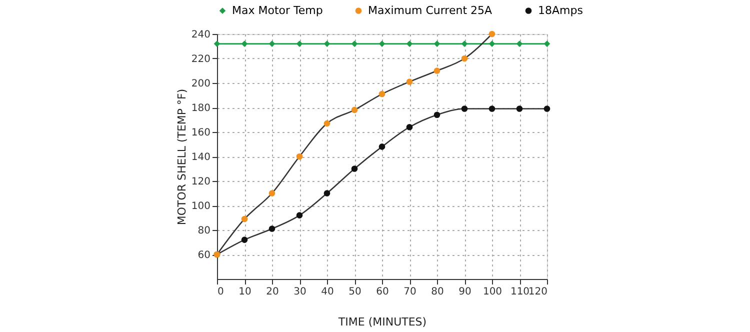 This screenshot has width=750, height=332. What do you see at coordinates (277, 10) in the screenshot?
I see `legend-label: Max Motor Temp` at bounding box center [277, 10].